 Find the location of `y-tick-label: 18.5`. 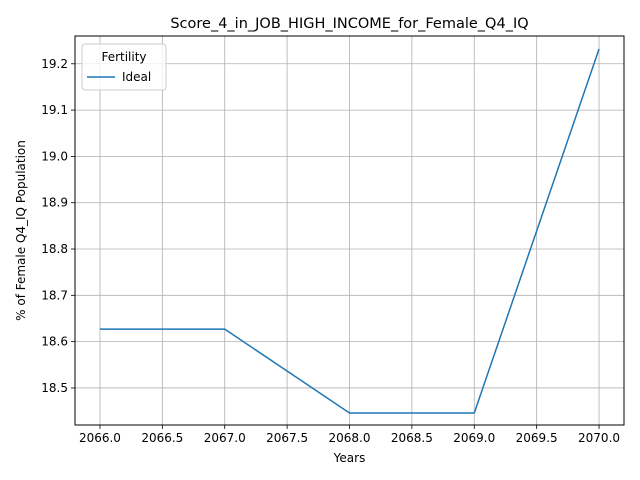

y-tick-label: 18.5 is located at coordinates (54, 388).